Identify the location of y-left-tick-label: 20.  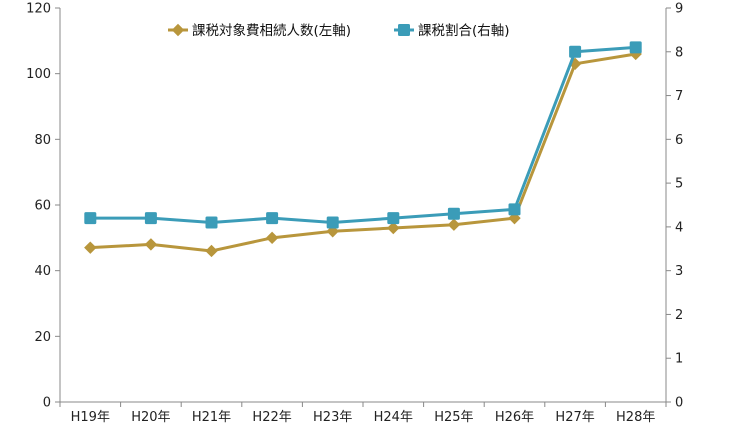
(42, 337).